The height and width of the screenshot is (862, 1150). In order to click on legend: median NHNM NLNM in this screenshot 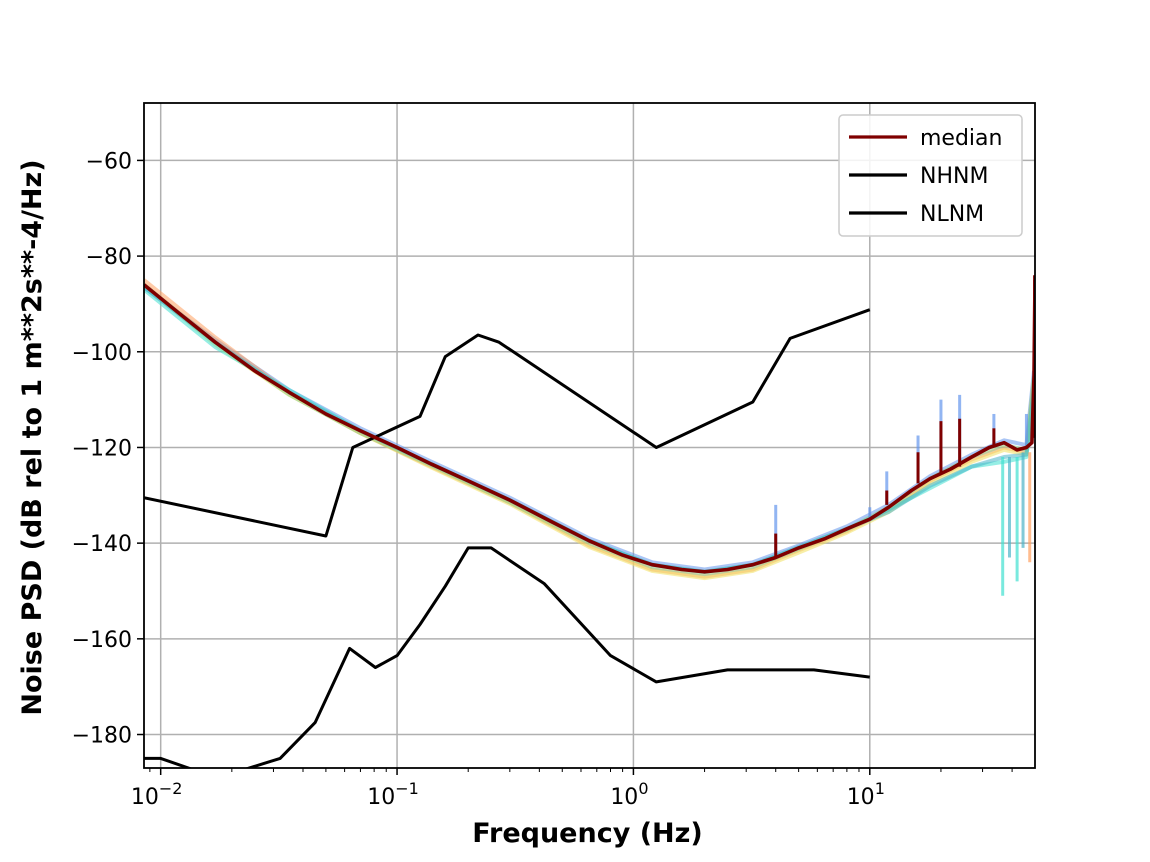, I will do `click(930, 175)`.